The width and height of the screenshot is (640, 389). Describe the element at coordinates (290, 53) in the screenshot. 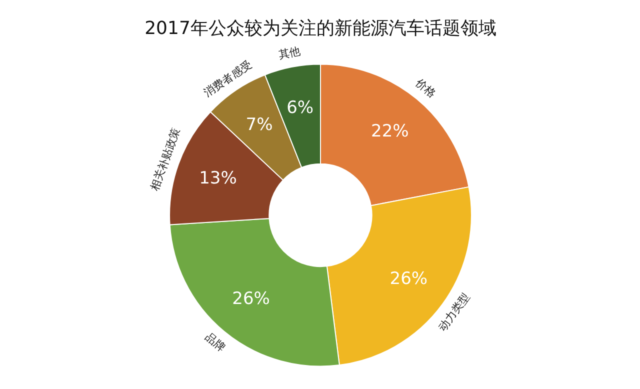

I see `slice-label: 其他` at that location.